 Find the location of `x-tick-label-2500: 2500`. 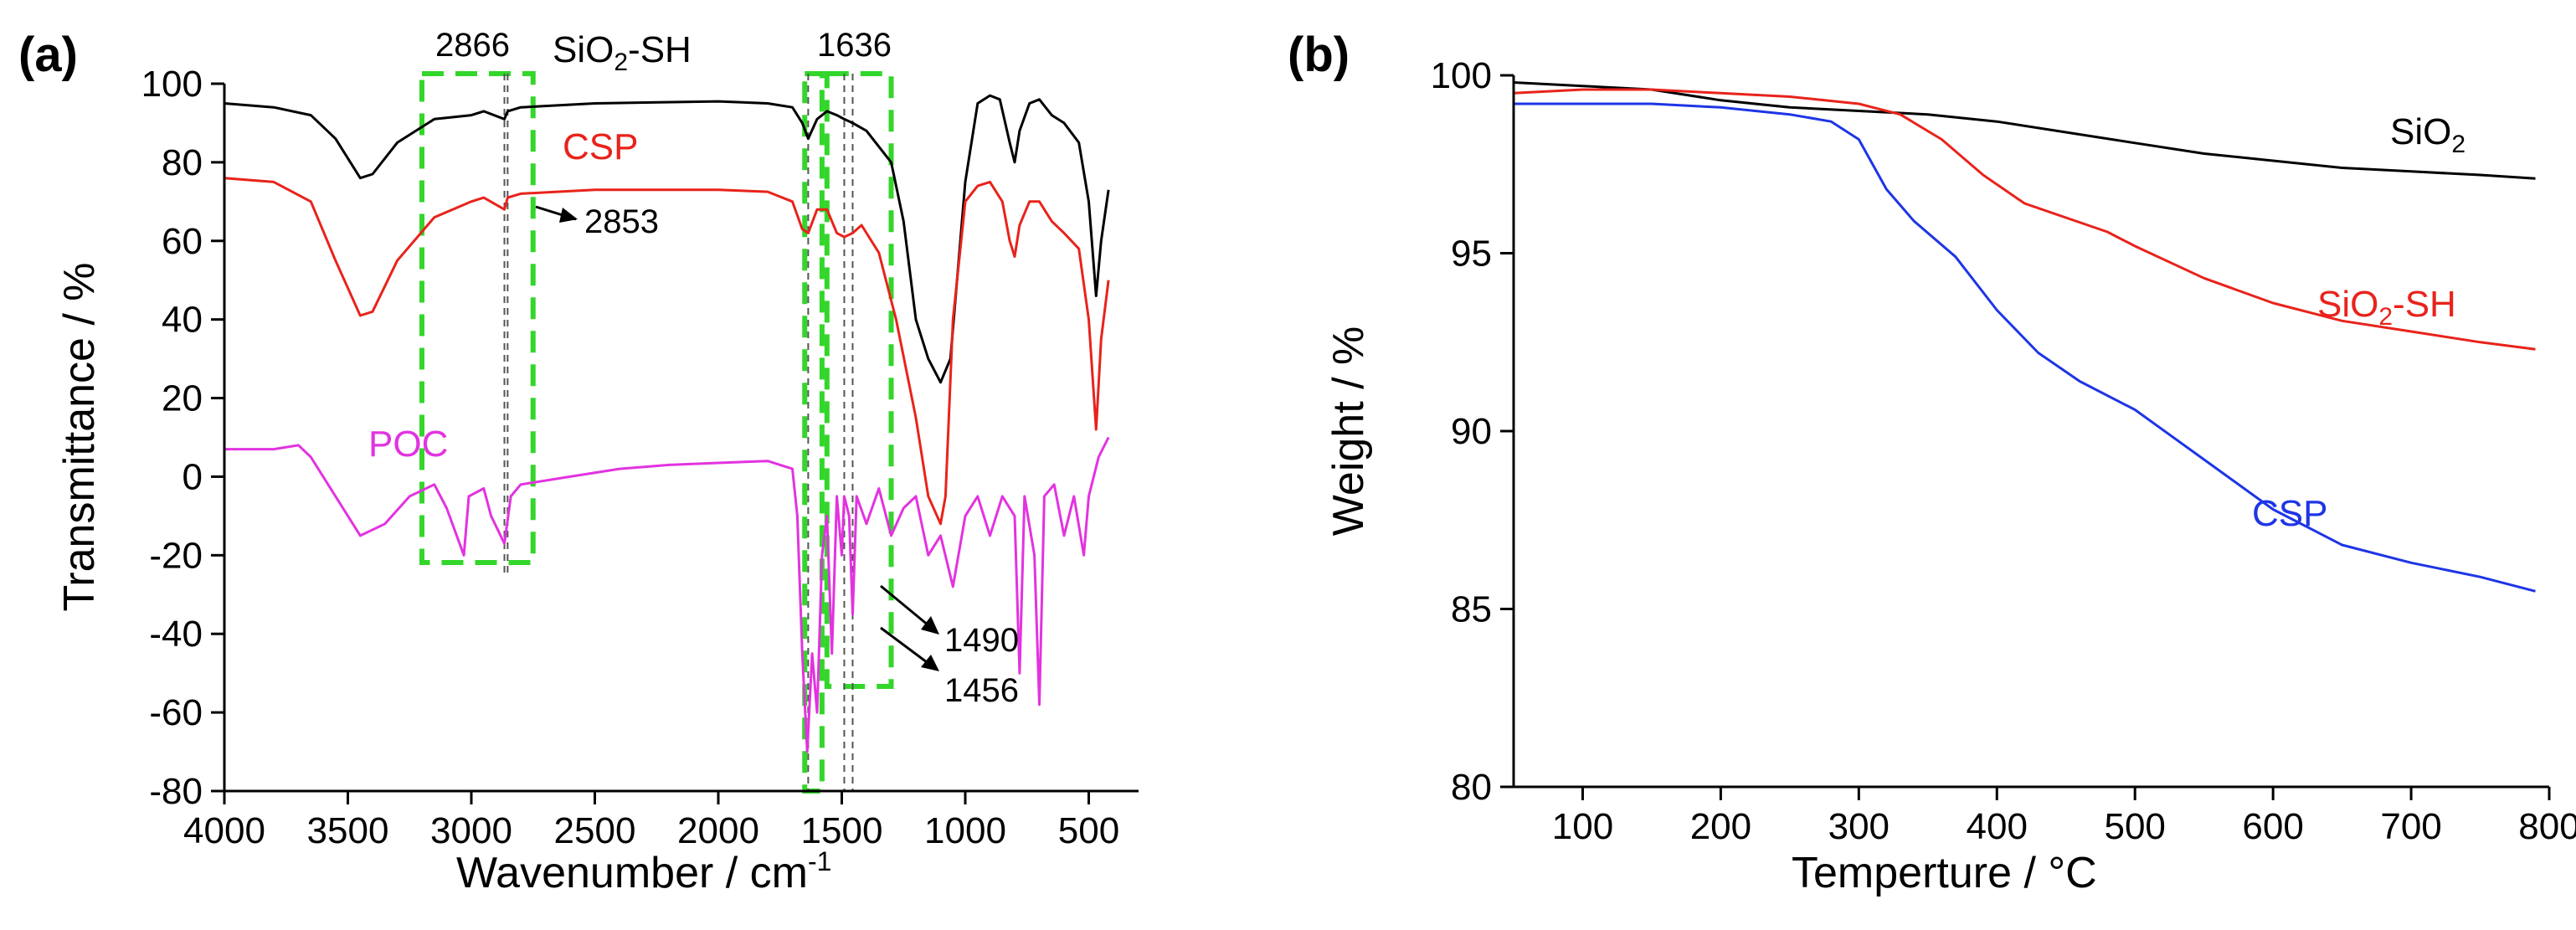

x-tick-label-2500: 2500 is located at coordinates (595, 830).